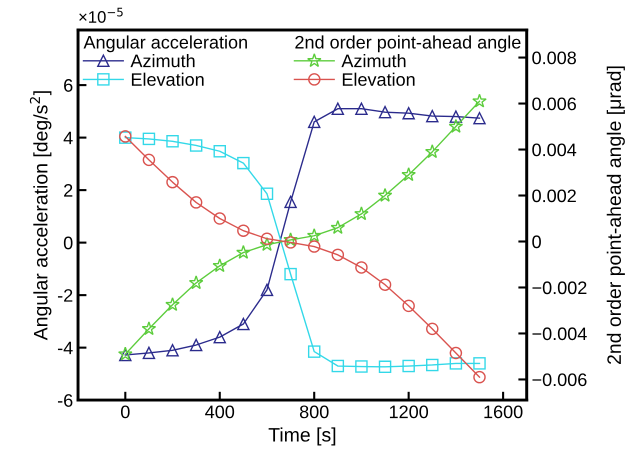 This screenshot has height=461, width=640. What do you see at coordinates (554, 195) in the screenshot?
I see `y2-tick-label: 0.002` at bounding box center [554, 195].